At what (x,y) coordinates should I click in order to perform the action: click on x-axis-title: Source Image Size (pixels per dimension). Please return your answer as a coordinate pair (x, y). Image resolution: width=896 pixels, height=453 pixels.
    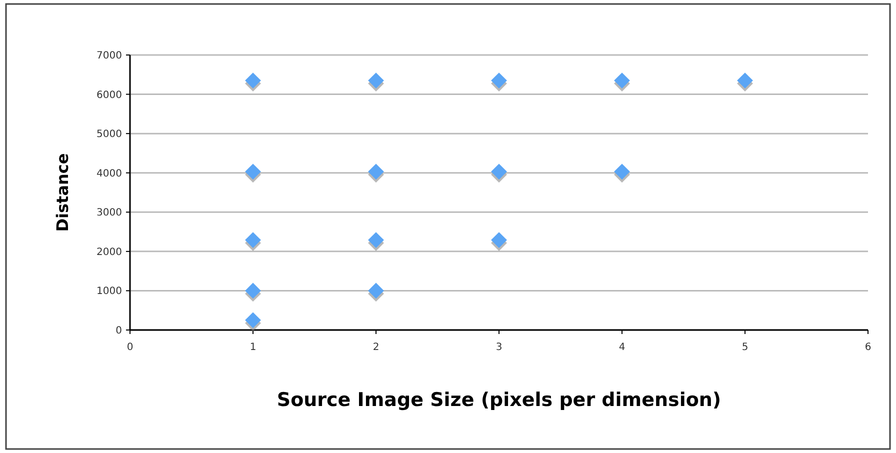
    Looking at the image, I should click on (499, 400).